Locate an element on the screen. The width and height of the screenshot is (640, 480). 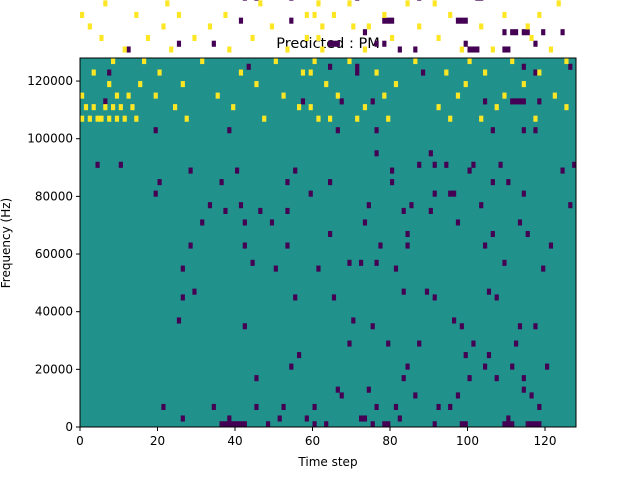
x-axis-label: Time step is located at coordinates (327, 462).